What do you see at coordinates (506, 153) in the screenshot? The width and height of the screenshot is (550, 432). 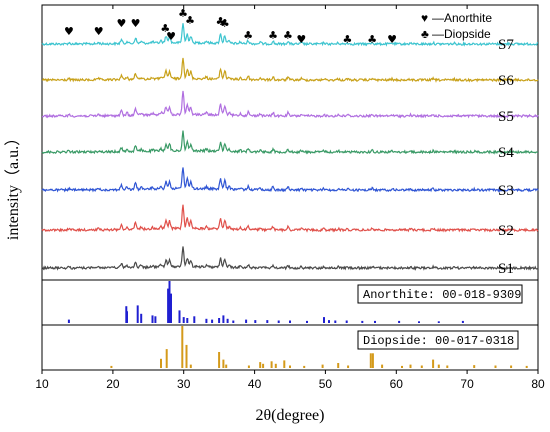 I see `series-label-s4: S4` at bounding box center [506, 153].